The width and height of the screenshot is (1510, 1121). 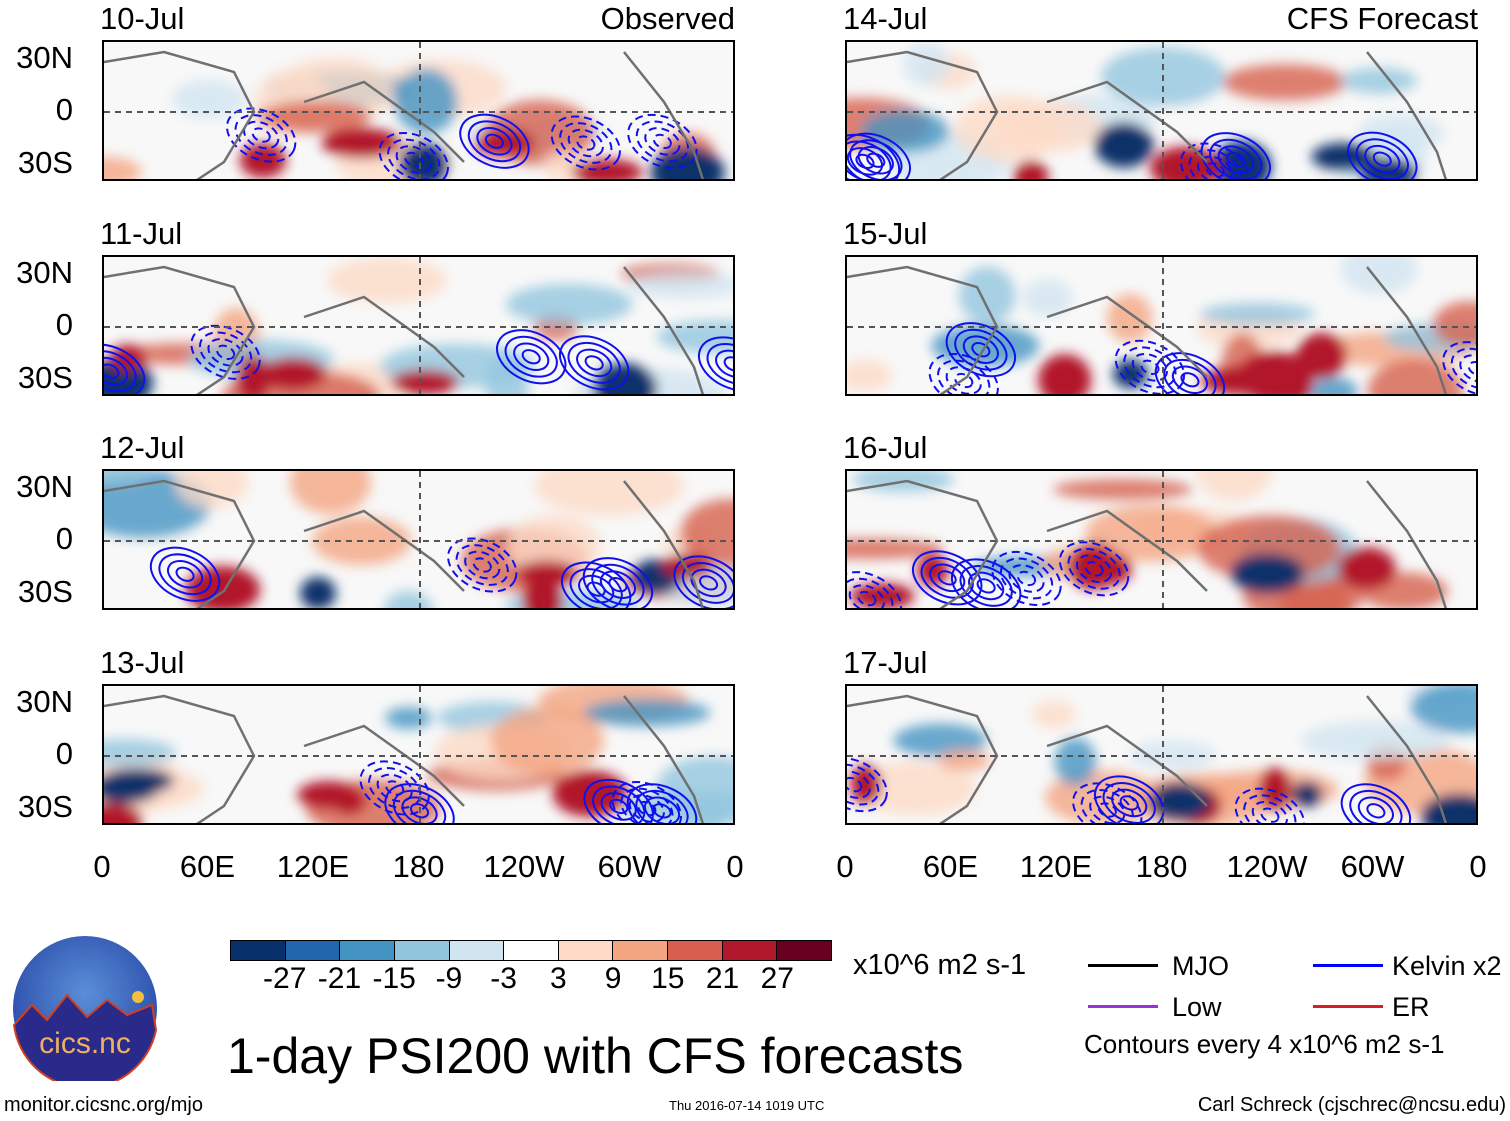 I want to click on colorbar-units: x10^6 m2 s-1, so click(x=940, y=965).